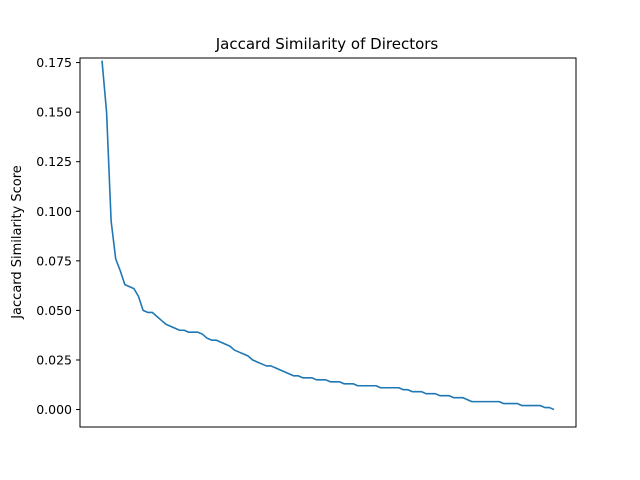 This screenshot has height=480, width=640. I want to click on chart-title: Jaccard Similarity of Directors, so click(327, 44).